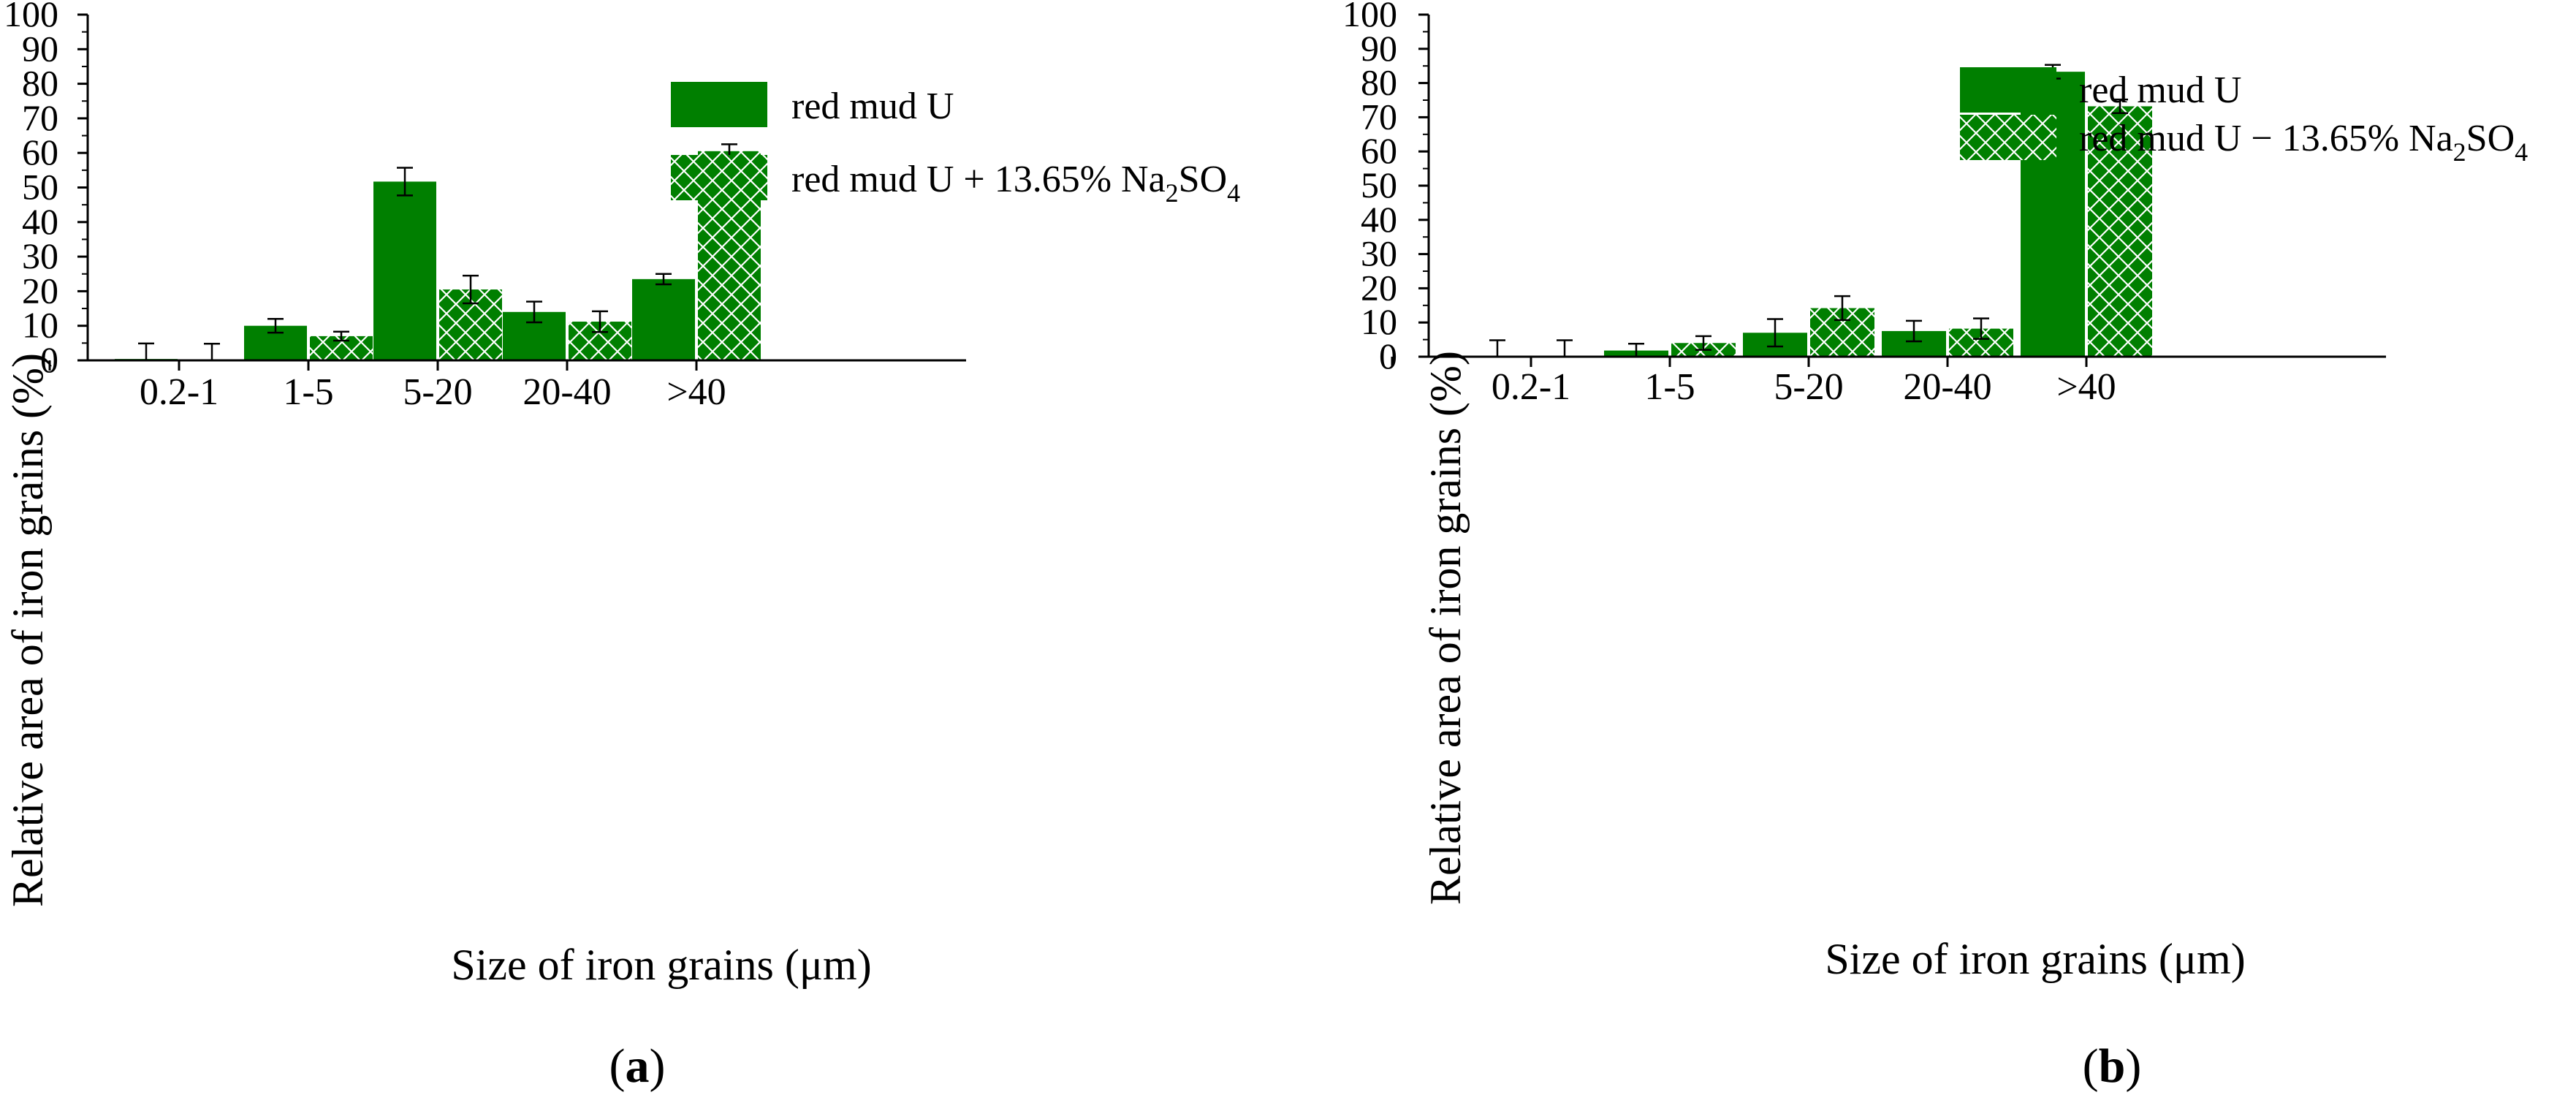 The image size is (2576, 1103). What do you see at coordinates (637, 1066) in the screenshot?
I see `panel-label-a: (a)` at bounding box center [637, 1066].